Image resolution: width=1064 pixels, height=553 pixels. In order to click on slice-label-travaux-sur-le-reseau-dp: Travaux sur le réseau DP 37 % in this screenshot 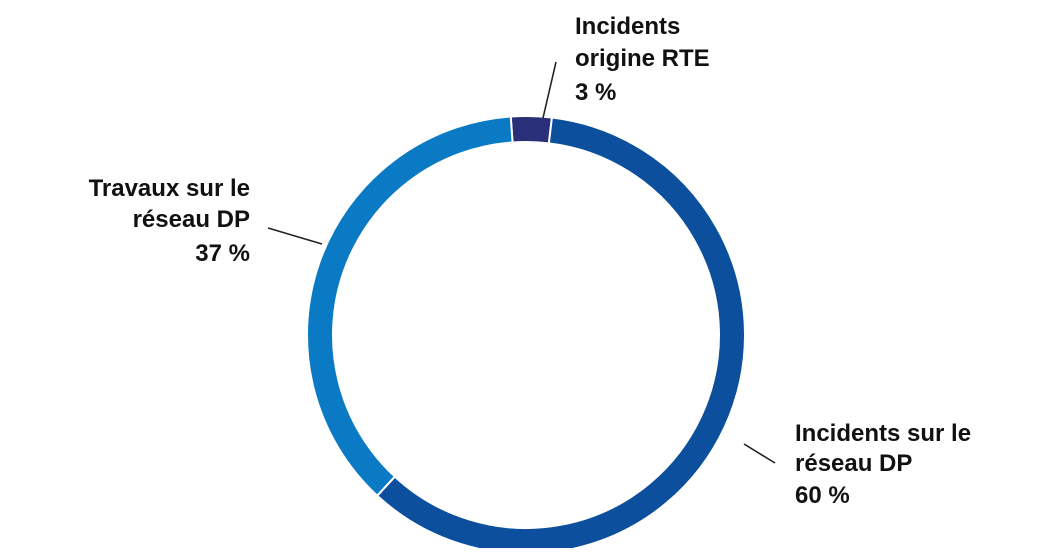, I will do `click(169, 221)`.